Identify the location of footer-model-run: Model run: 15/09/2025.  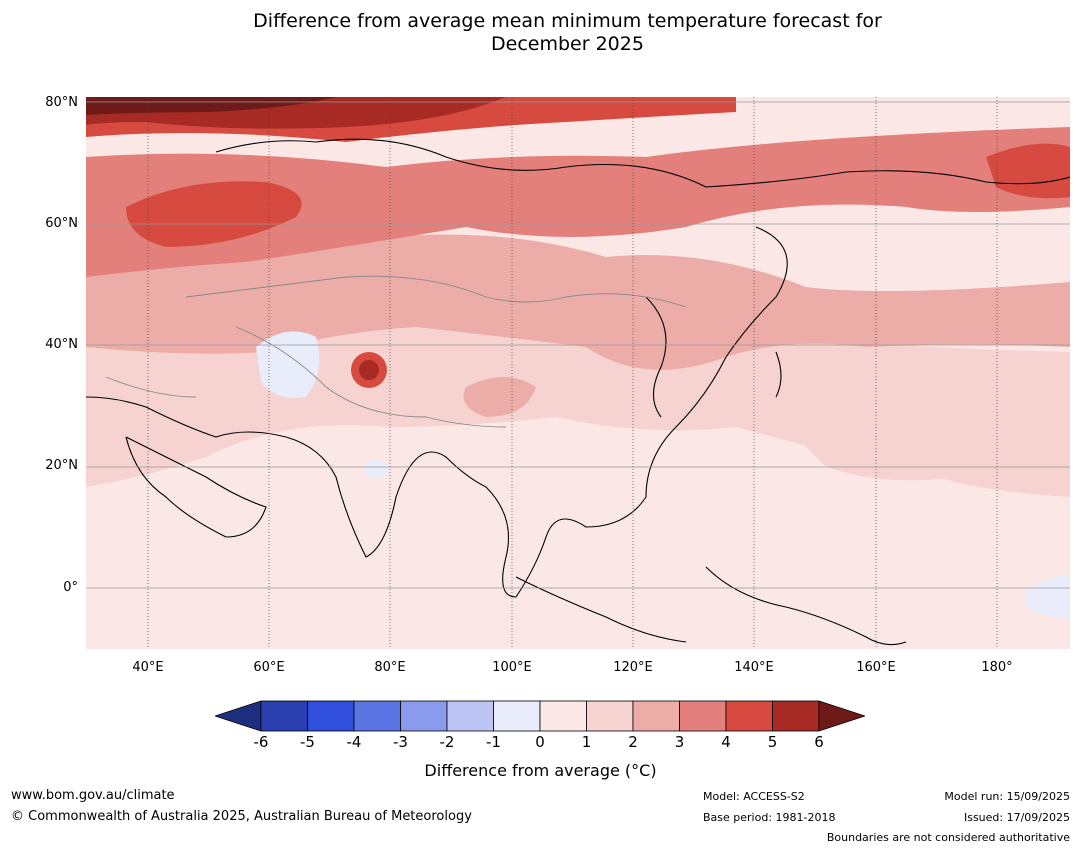
(1007, 796).